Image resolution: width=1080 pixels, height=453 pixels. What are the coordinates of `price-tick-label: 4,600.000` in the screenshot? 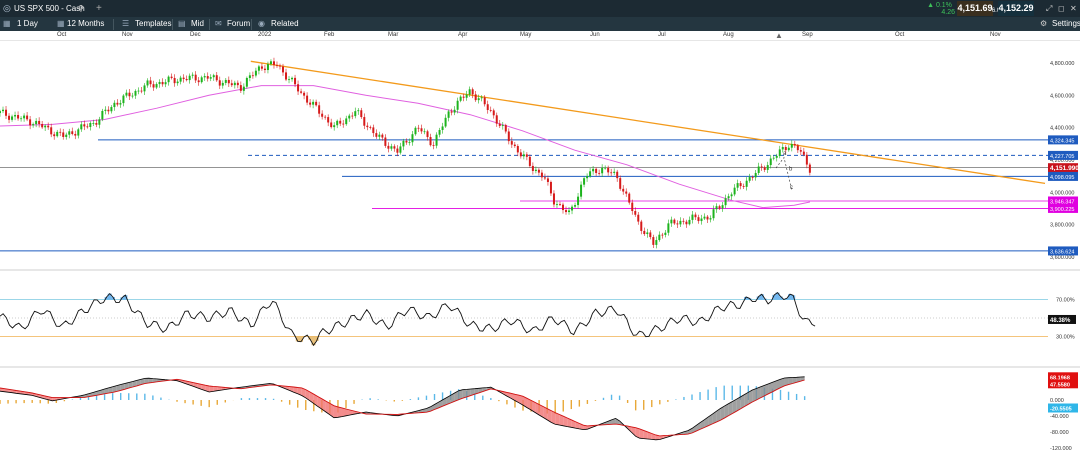 It's located at (1062, 96).